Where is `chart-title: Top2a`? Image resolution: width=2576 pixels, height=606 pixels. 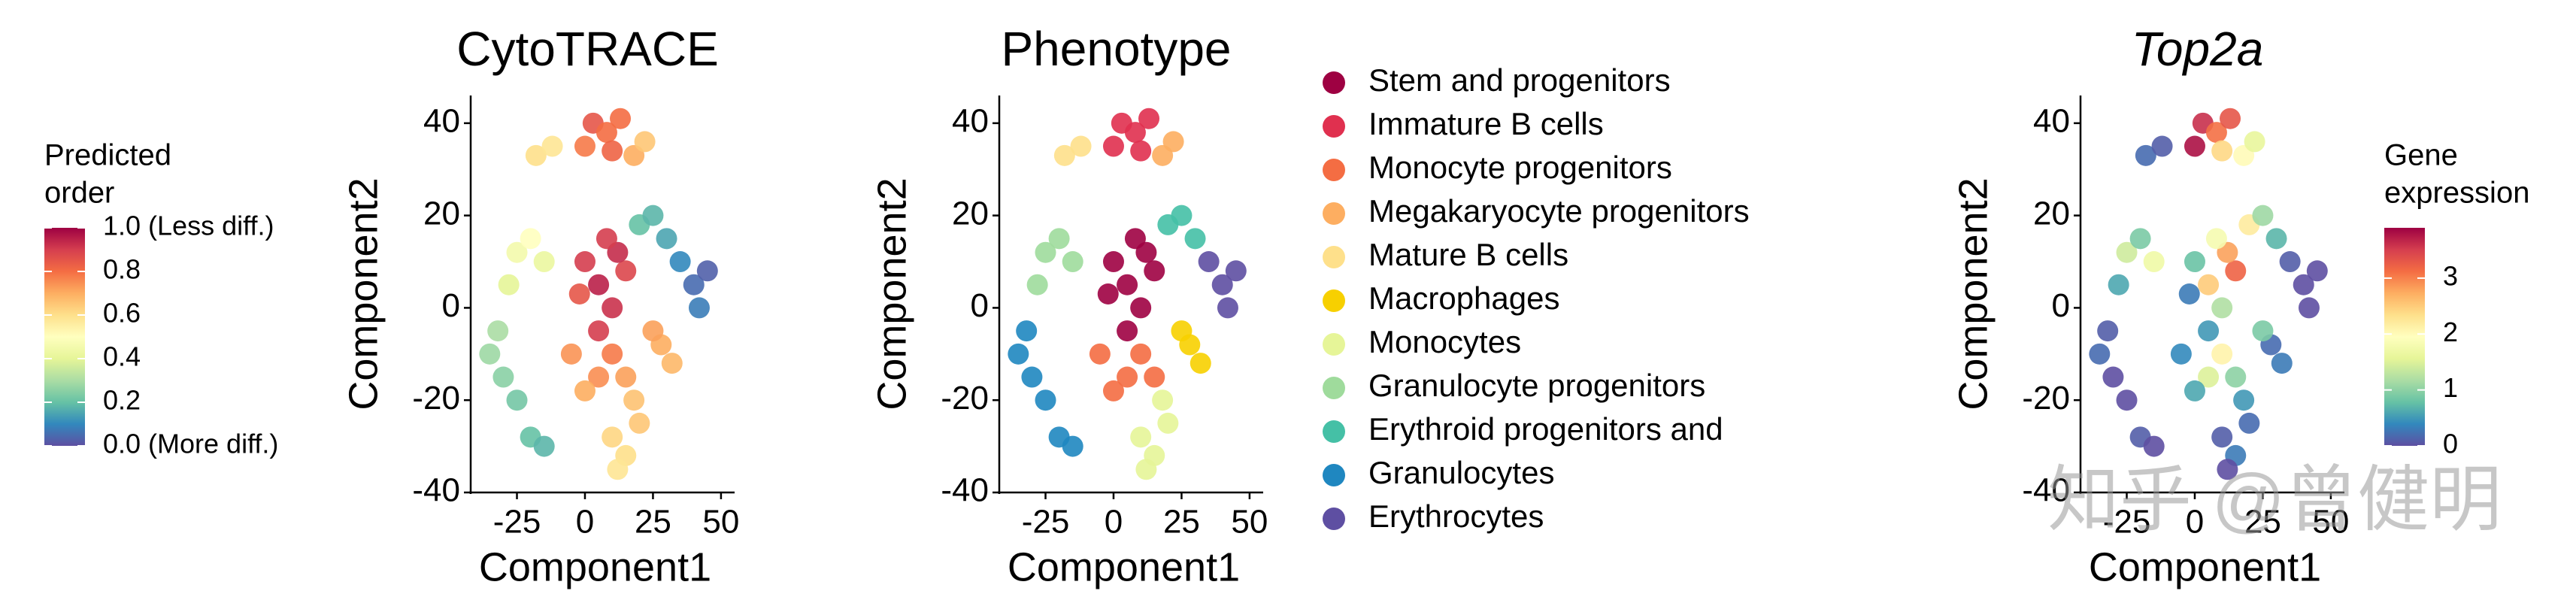 chart-title: Top2a is located at coordinates (2198, 49).